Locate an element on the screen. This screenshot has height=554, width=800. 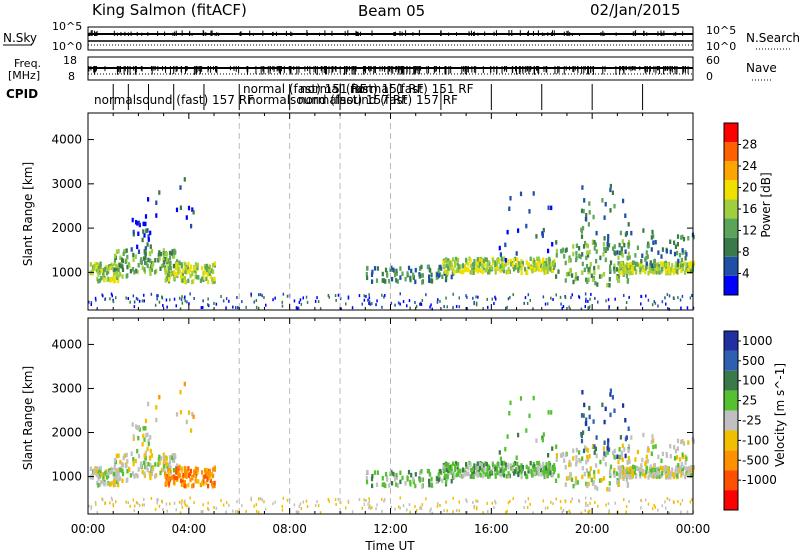
colorbar-segment is located at coordinates (731, 209).